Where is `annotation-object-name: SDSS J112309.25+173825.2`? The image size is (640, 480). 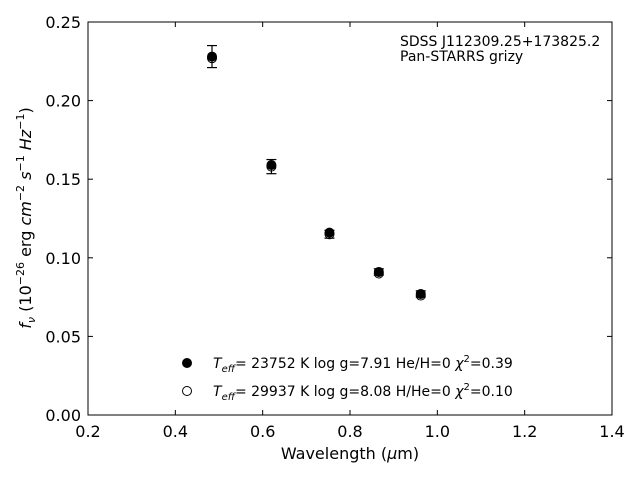 annotation-object-name: SDSS J112309.25+173825.2 is located at coordinates (500, 42).